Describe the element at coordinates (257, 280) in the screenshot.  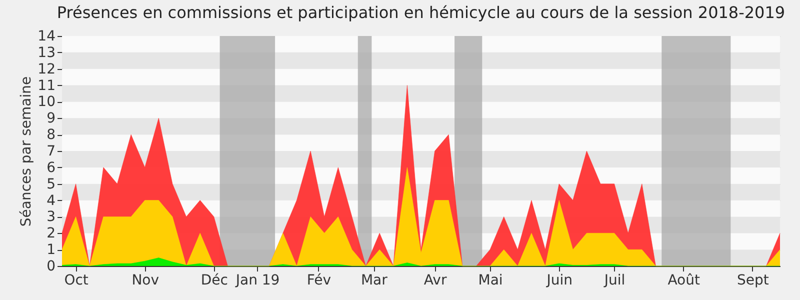
I see `x-tick-label: Jan 19` at that location.